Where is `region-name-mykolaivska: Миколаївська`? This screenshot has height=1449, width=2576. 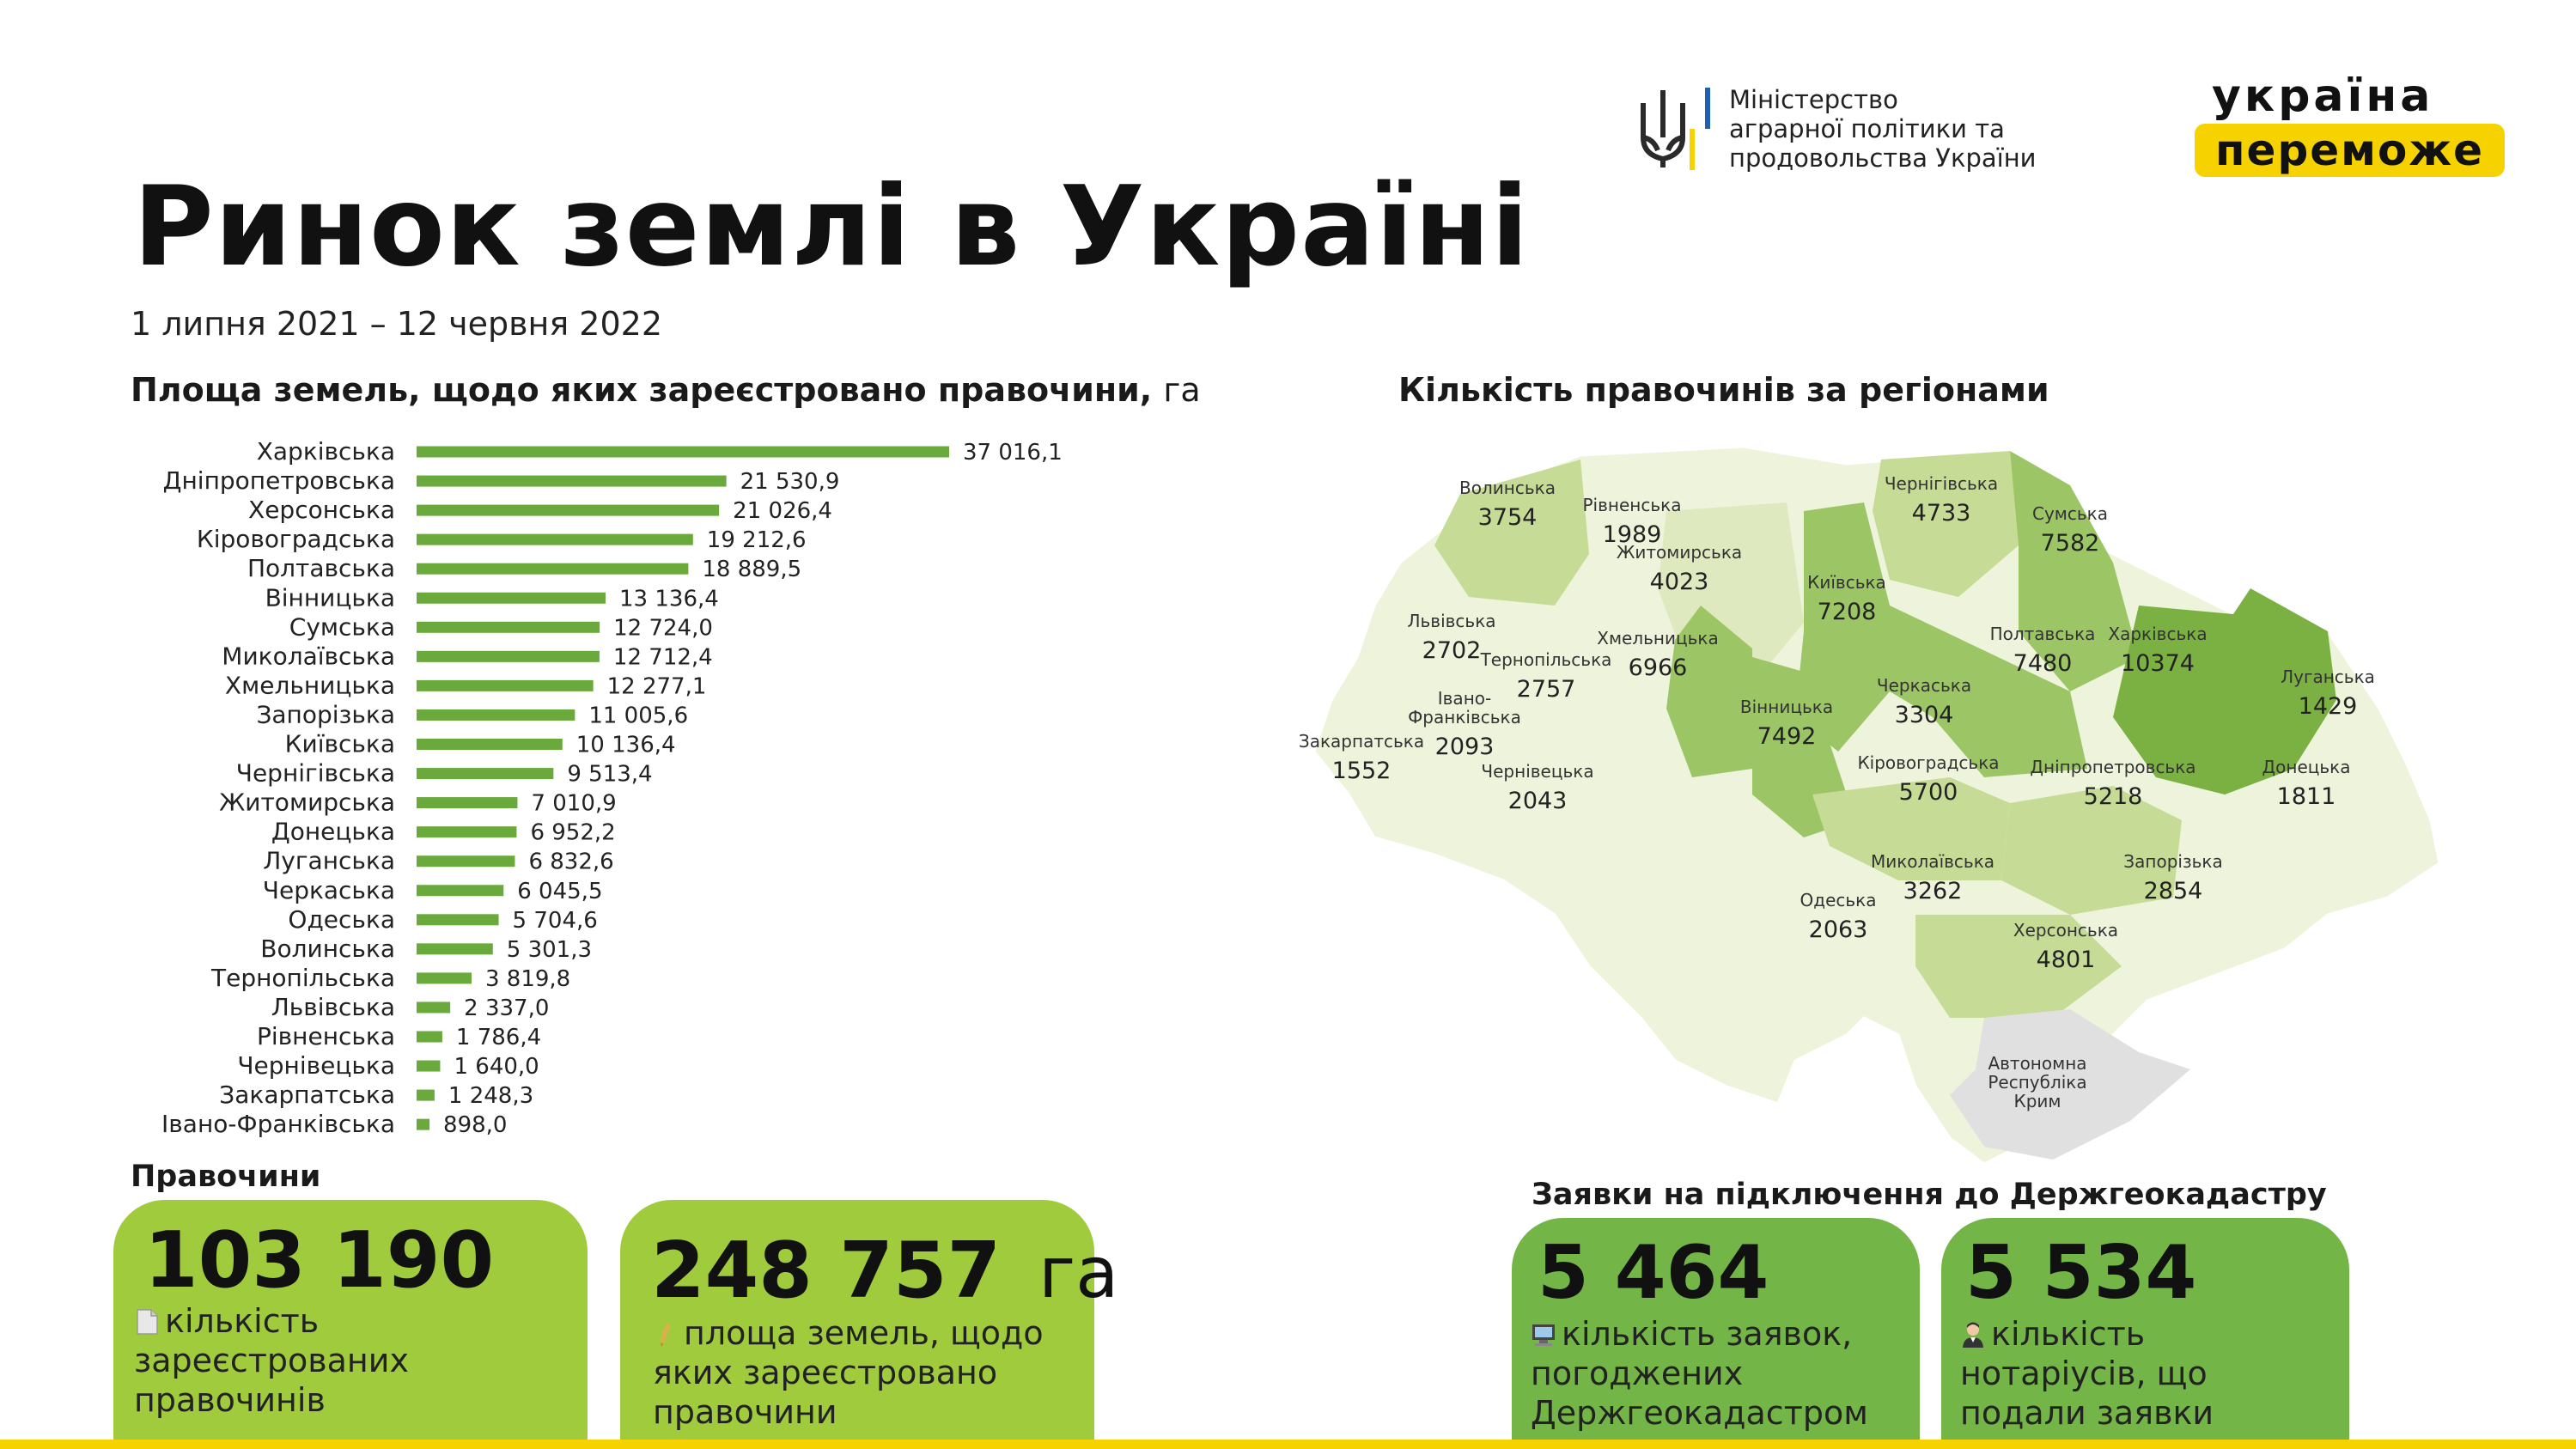
region-name-mykolaivska: Миколаївська is located at coordinates (1932, 861).